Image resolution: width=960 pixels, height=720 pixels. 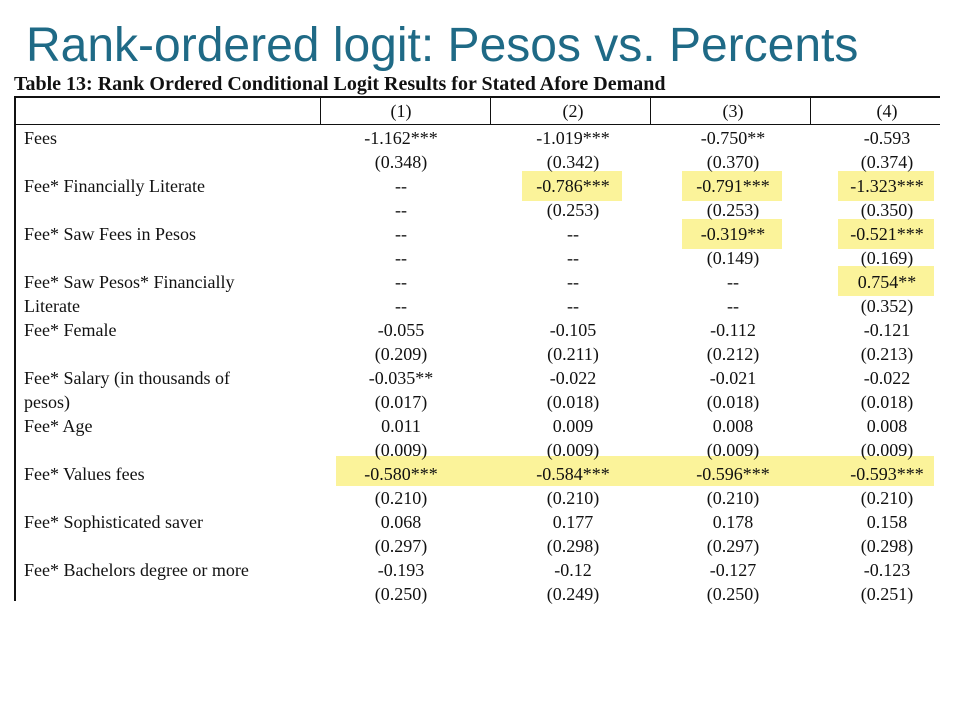 I want to click on row-label: Fee* Values fees, so click(x=84, y=474).